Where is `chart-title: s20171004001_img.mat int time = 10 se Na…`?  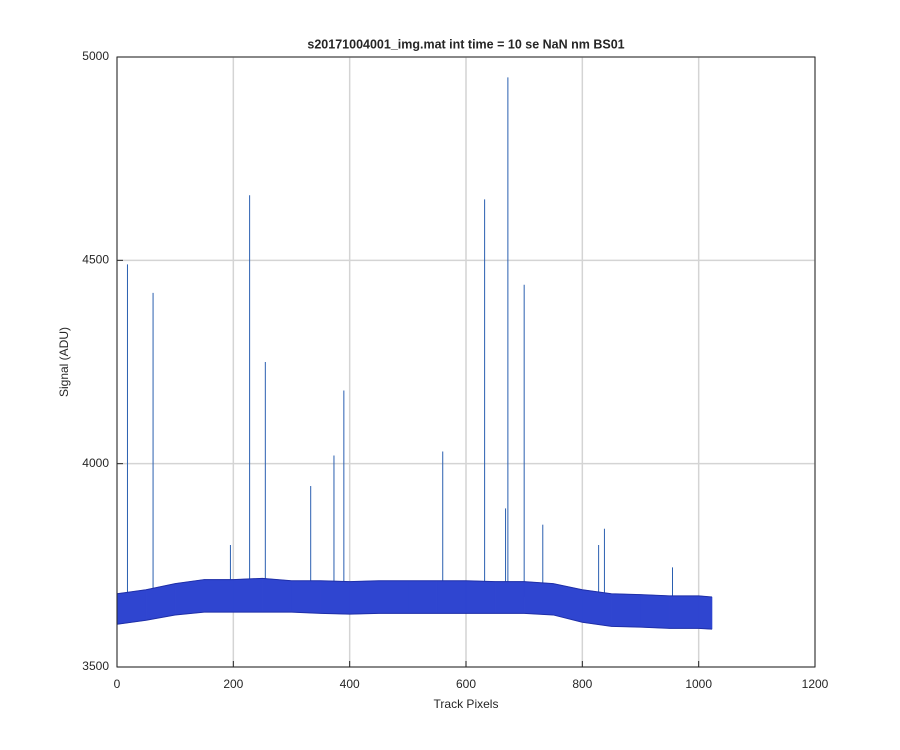
chart-title: s20171004001_img.mat int time = 10 se Na… is located at coordinates (465, 44).